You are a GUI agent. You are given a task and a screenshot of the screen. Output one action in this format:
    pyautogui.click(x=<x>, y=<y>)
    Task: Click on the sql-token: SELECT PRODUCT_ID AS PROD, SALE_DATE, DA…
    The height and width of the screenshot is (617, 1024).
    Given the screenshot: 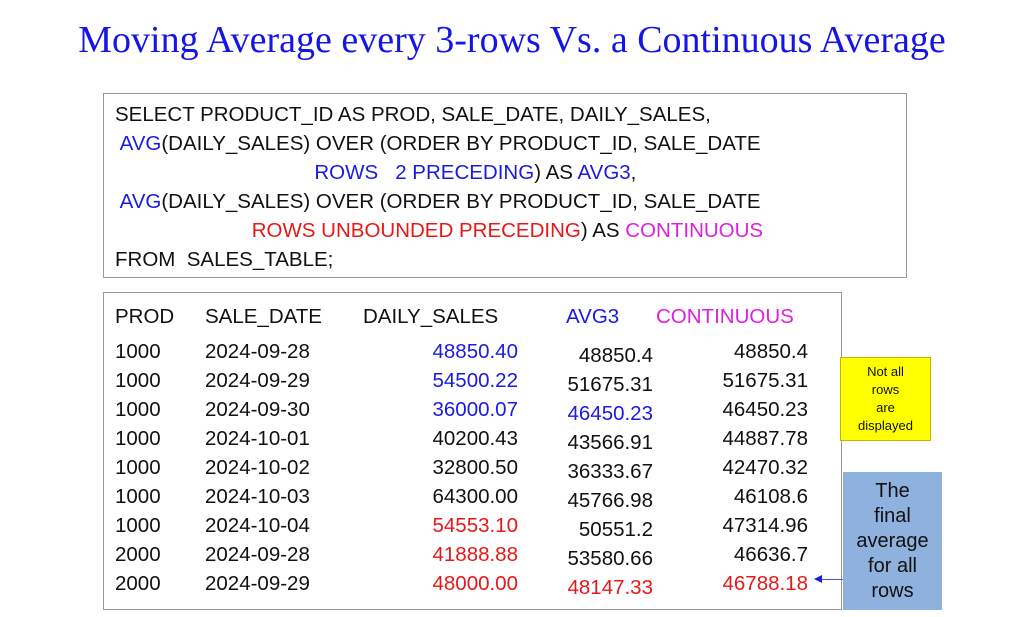 What is the action you would take?
    pyautogui.click(x=413, y=114)
    